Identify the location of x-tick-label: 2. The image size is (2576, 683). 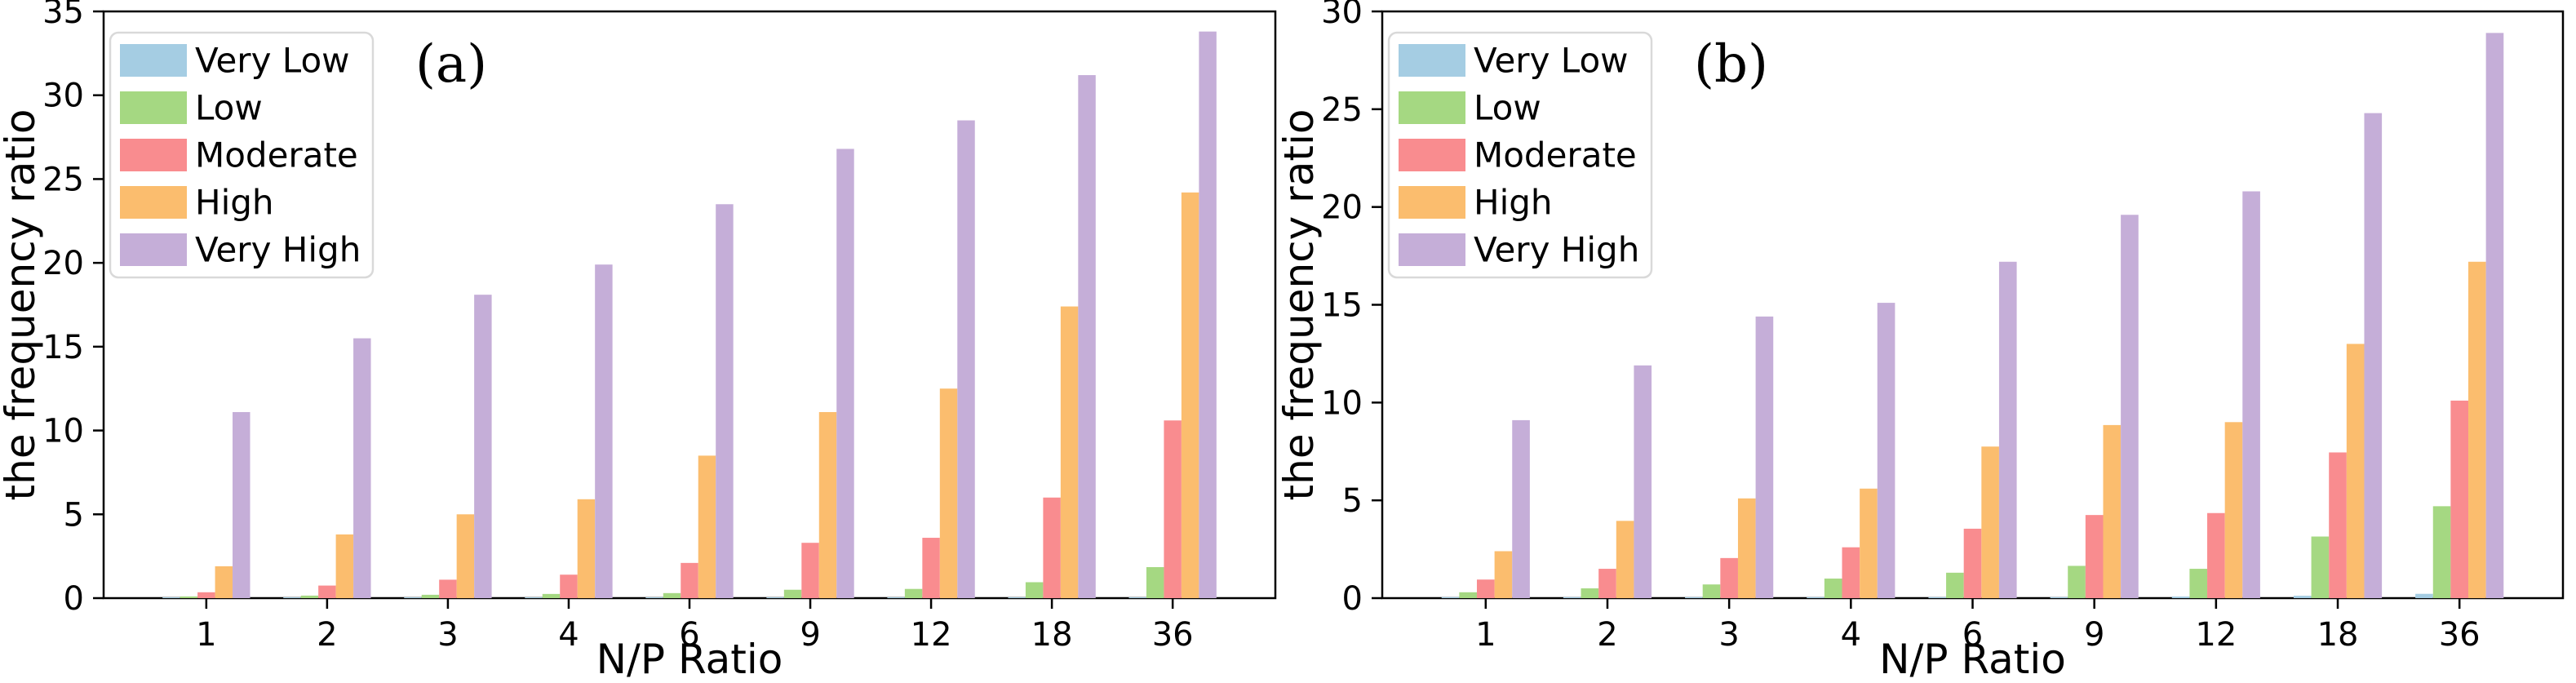
(327, 635).